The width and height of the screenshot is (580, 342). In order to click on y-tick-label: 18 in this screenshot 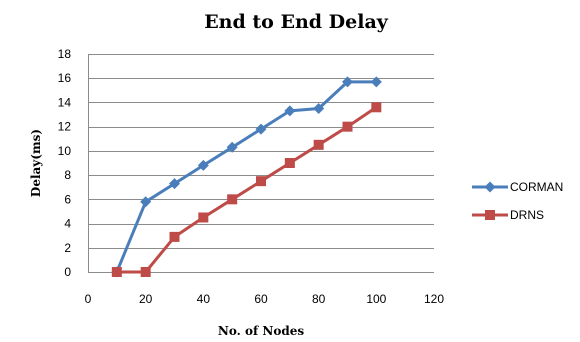, I will do `click(65, 54)`.